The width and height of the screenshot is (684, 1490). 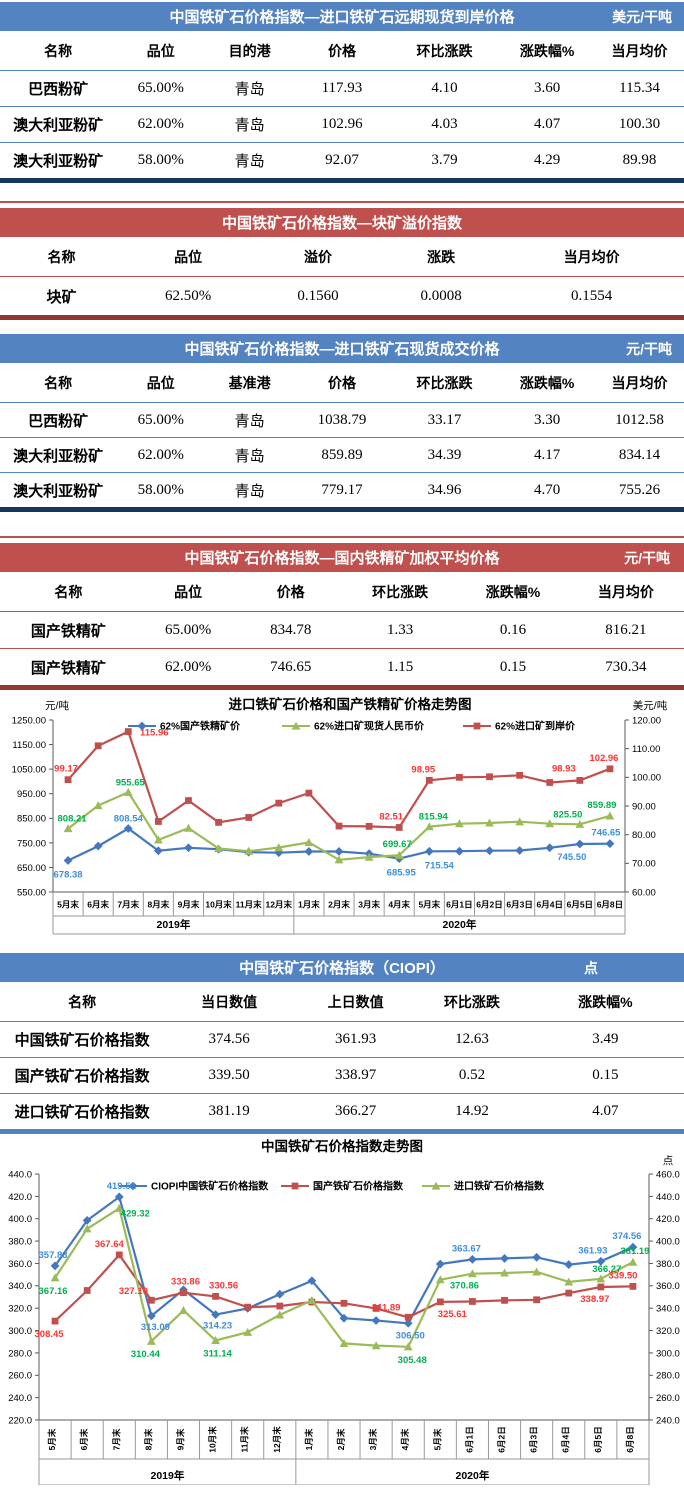 I want to click on data-point-label: 325.61, so click(x=453, y=1314).